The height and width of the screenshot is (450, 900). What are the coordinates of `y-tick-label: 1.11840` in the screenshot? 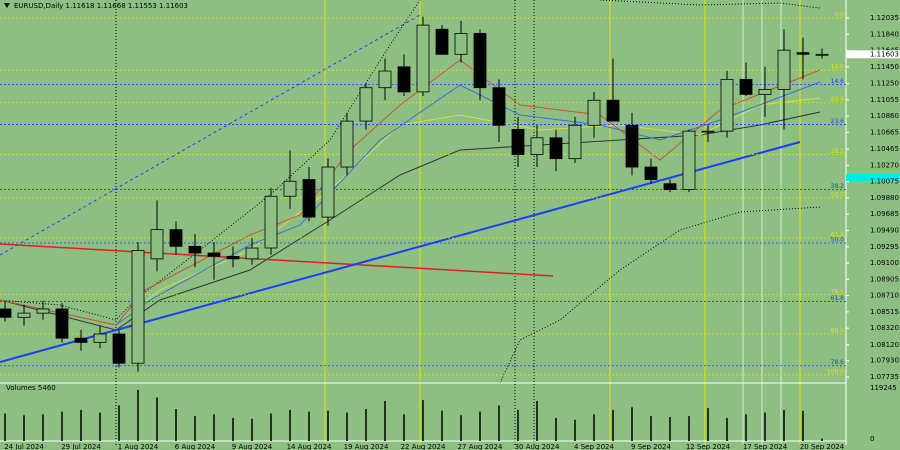 It's located at (884, 34).